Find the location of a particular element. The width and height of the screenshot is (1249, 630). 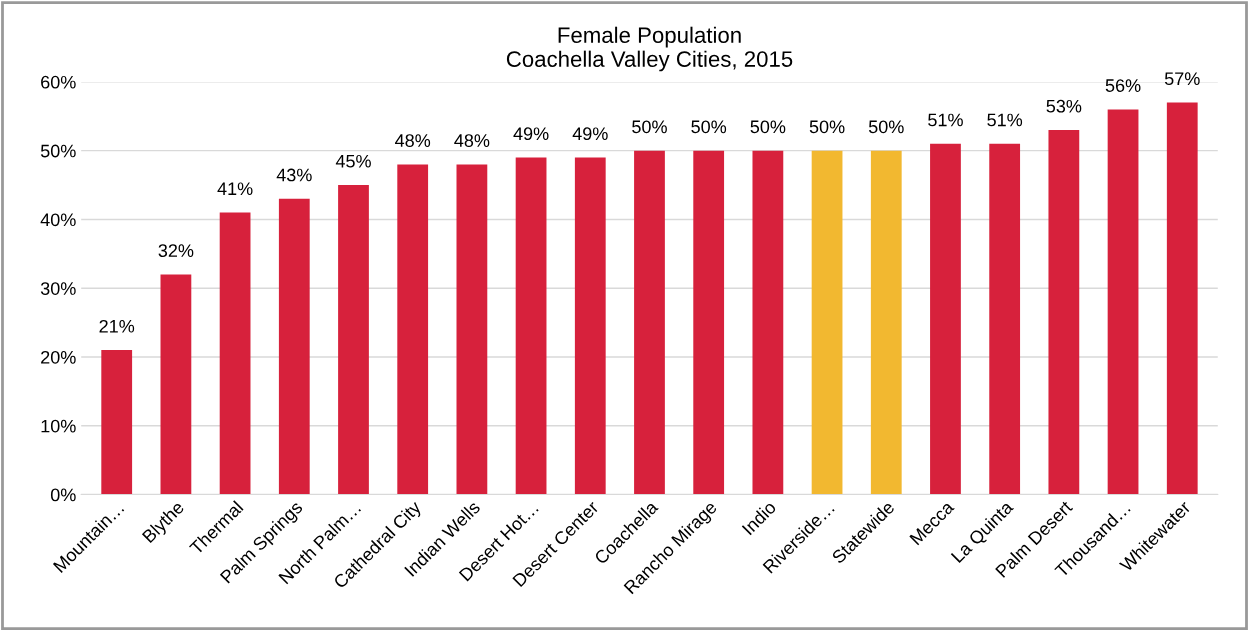

data-label: 45% is located at coordinates (353, 161).